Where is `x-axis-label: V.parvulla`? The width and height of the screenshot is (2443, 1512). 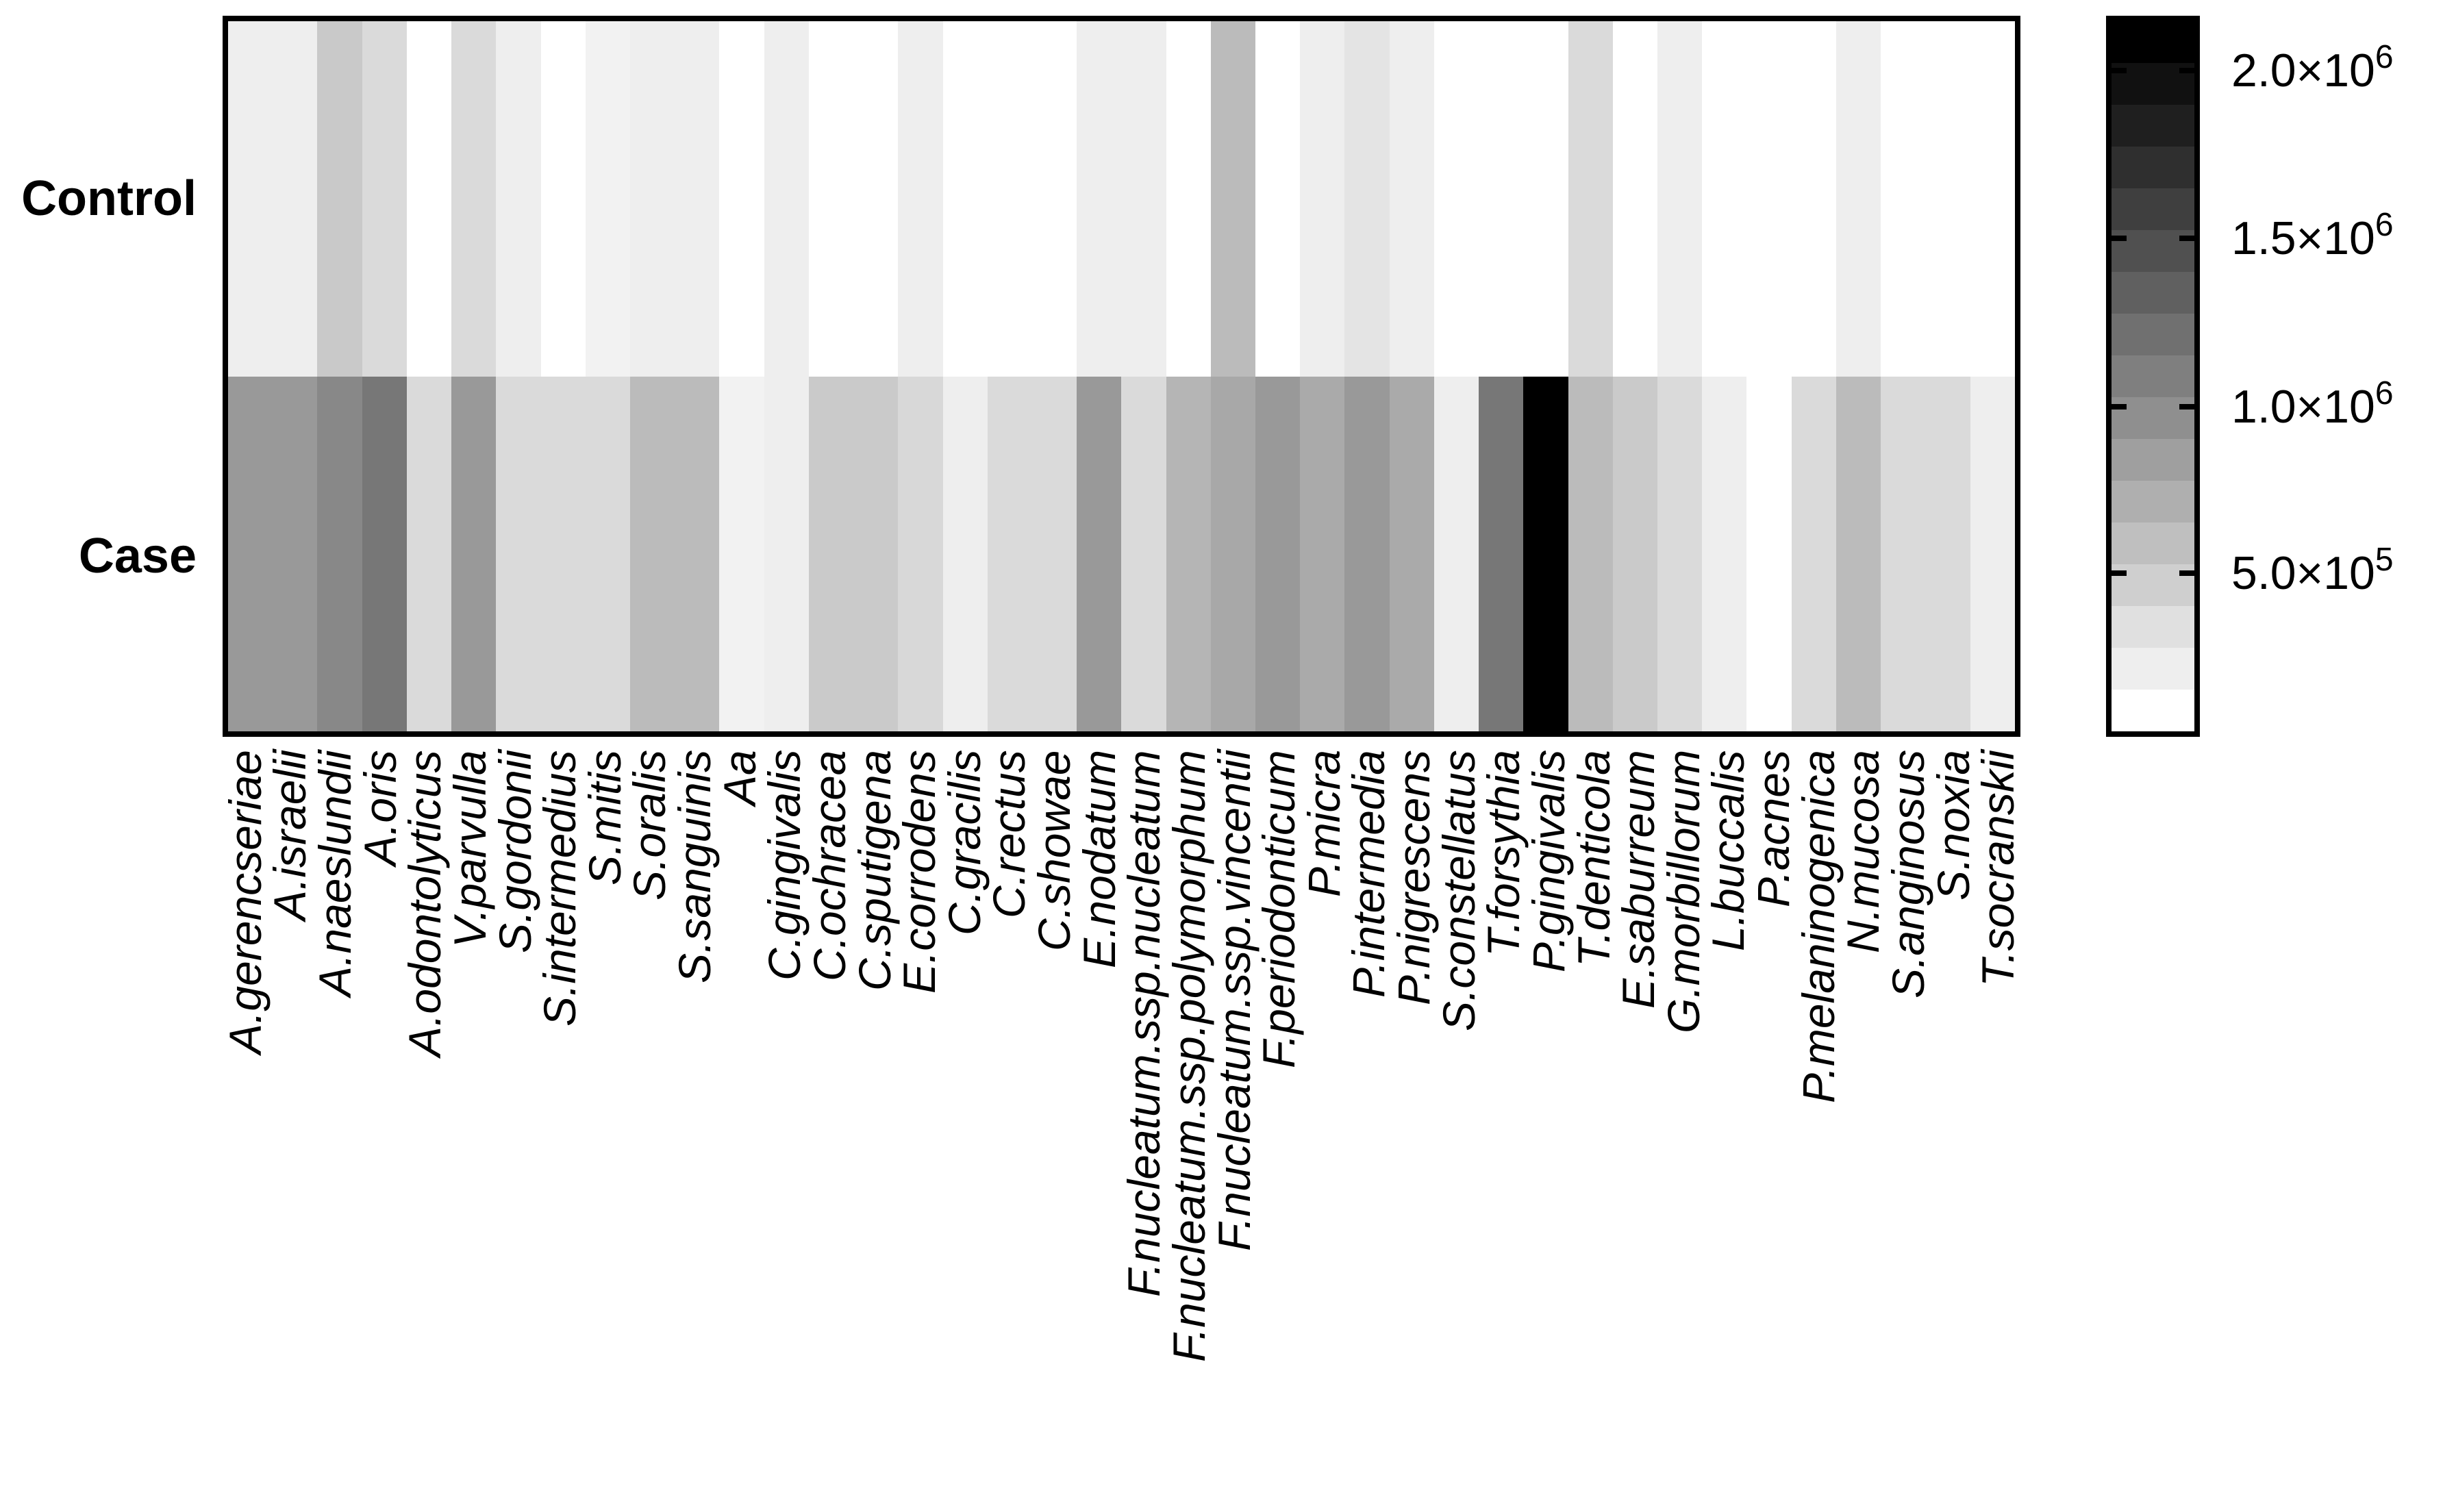
x-axis-label: V.parvulla is located at coordinates (469, 849).